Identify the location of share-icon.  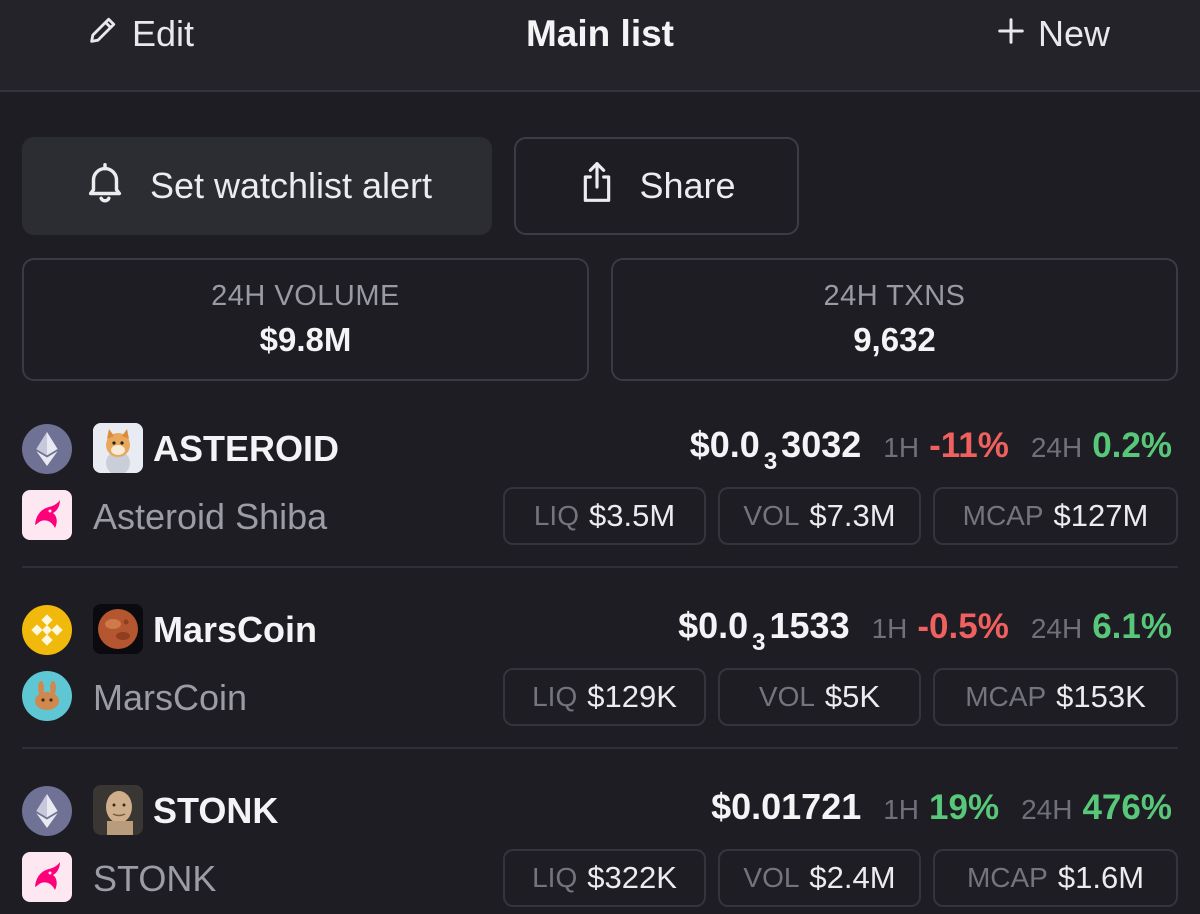
(597, 186).